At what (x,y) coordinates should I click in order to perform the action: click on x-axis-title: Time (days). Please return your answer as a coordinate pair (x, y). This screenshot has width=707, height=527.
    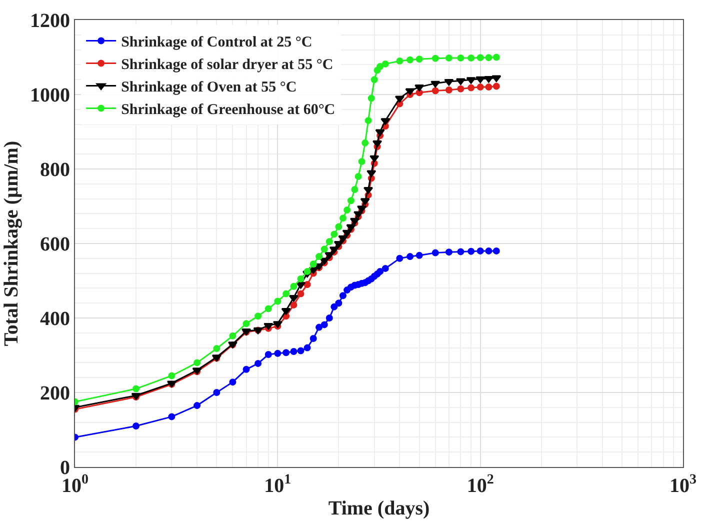
    Looking at the image, I should click on (379, 509).